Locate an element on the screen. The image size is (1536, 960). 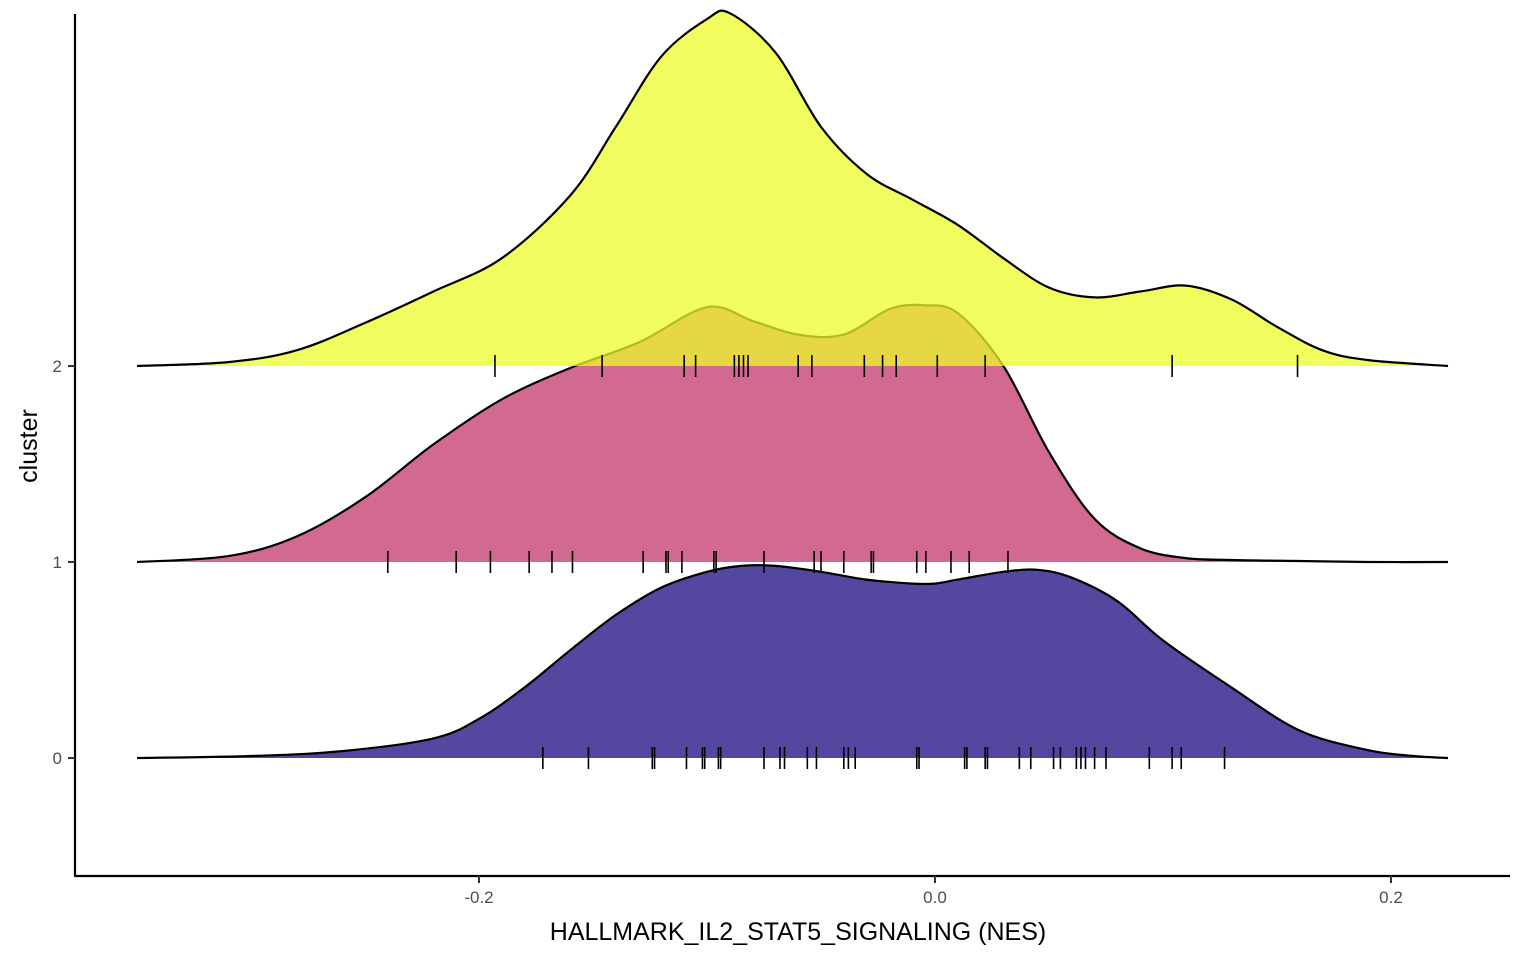
y-tick-label-1: 1 is located at coordinates (57, 562).